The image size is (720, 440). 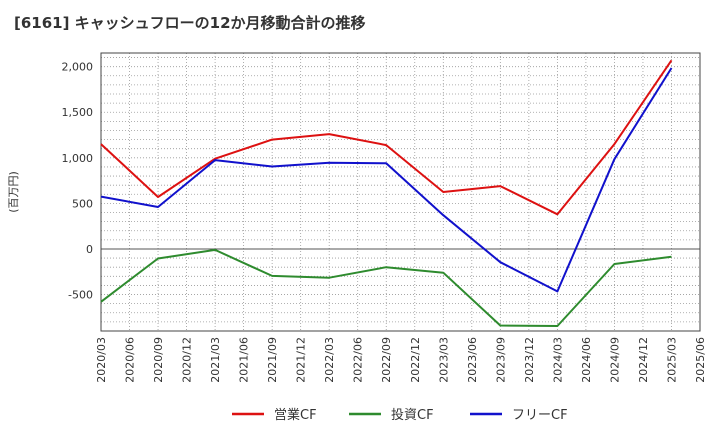 I want to click on chart-title: [6161] キャッシュフローの12か月移動合計の推移, so click(x=190, y=23).